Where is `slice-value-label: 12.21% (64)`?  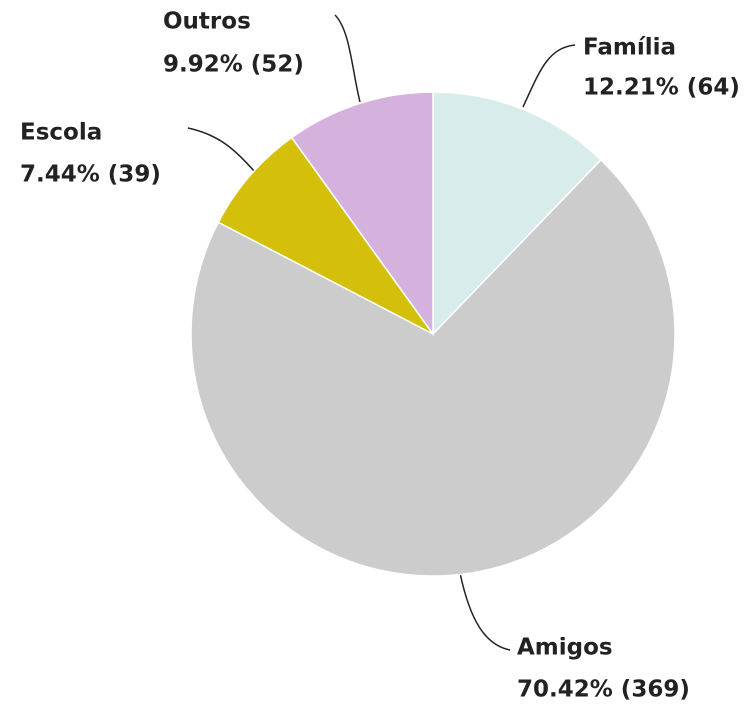
slice-value-label: 12.21% (64) is located at coordinates (661, 88).